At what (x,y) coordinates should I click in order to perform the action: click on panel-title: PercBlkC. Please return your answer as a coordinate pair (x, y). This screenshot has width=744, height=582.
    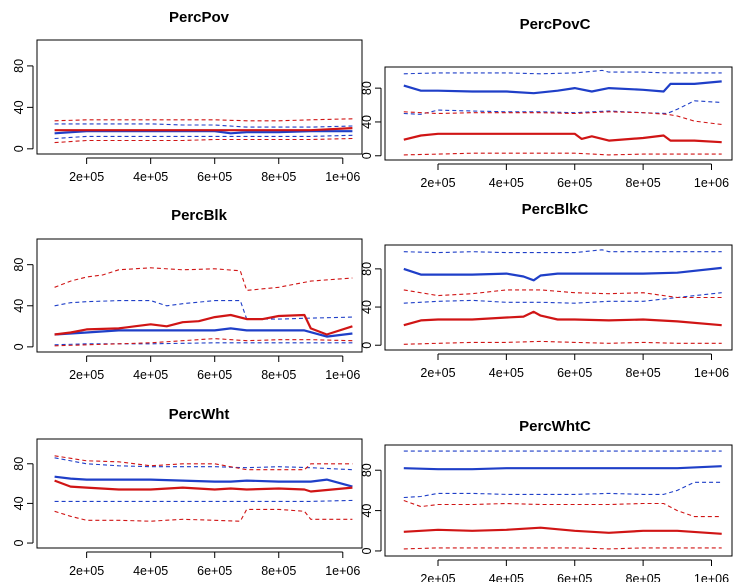
    Looking at the image, I should click on (555, 209).